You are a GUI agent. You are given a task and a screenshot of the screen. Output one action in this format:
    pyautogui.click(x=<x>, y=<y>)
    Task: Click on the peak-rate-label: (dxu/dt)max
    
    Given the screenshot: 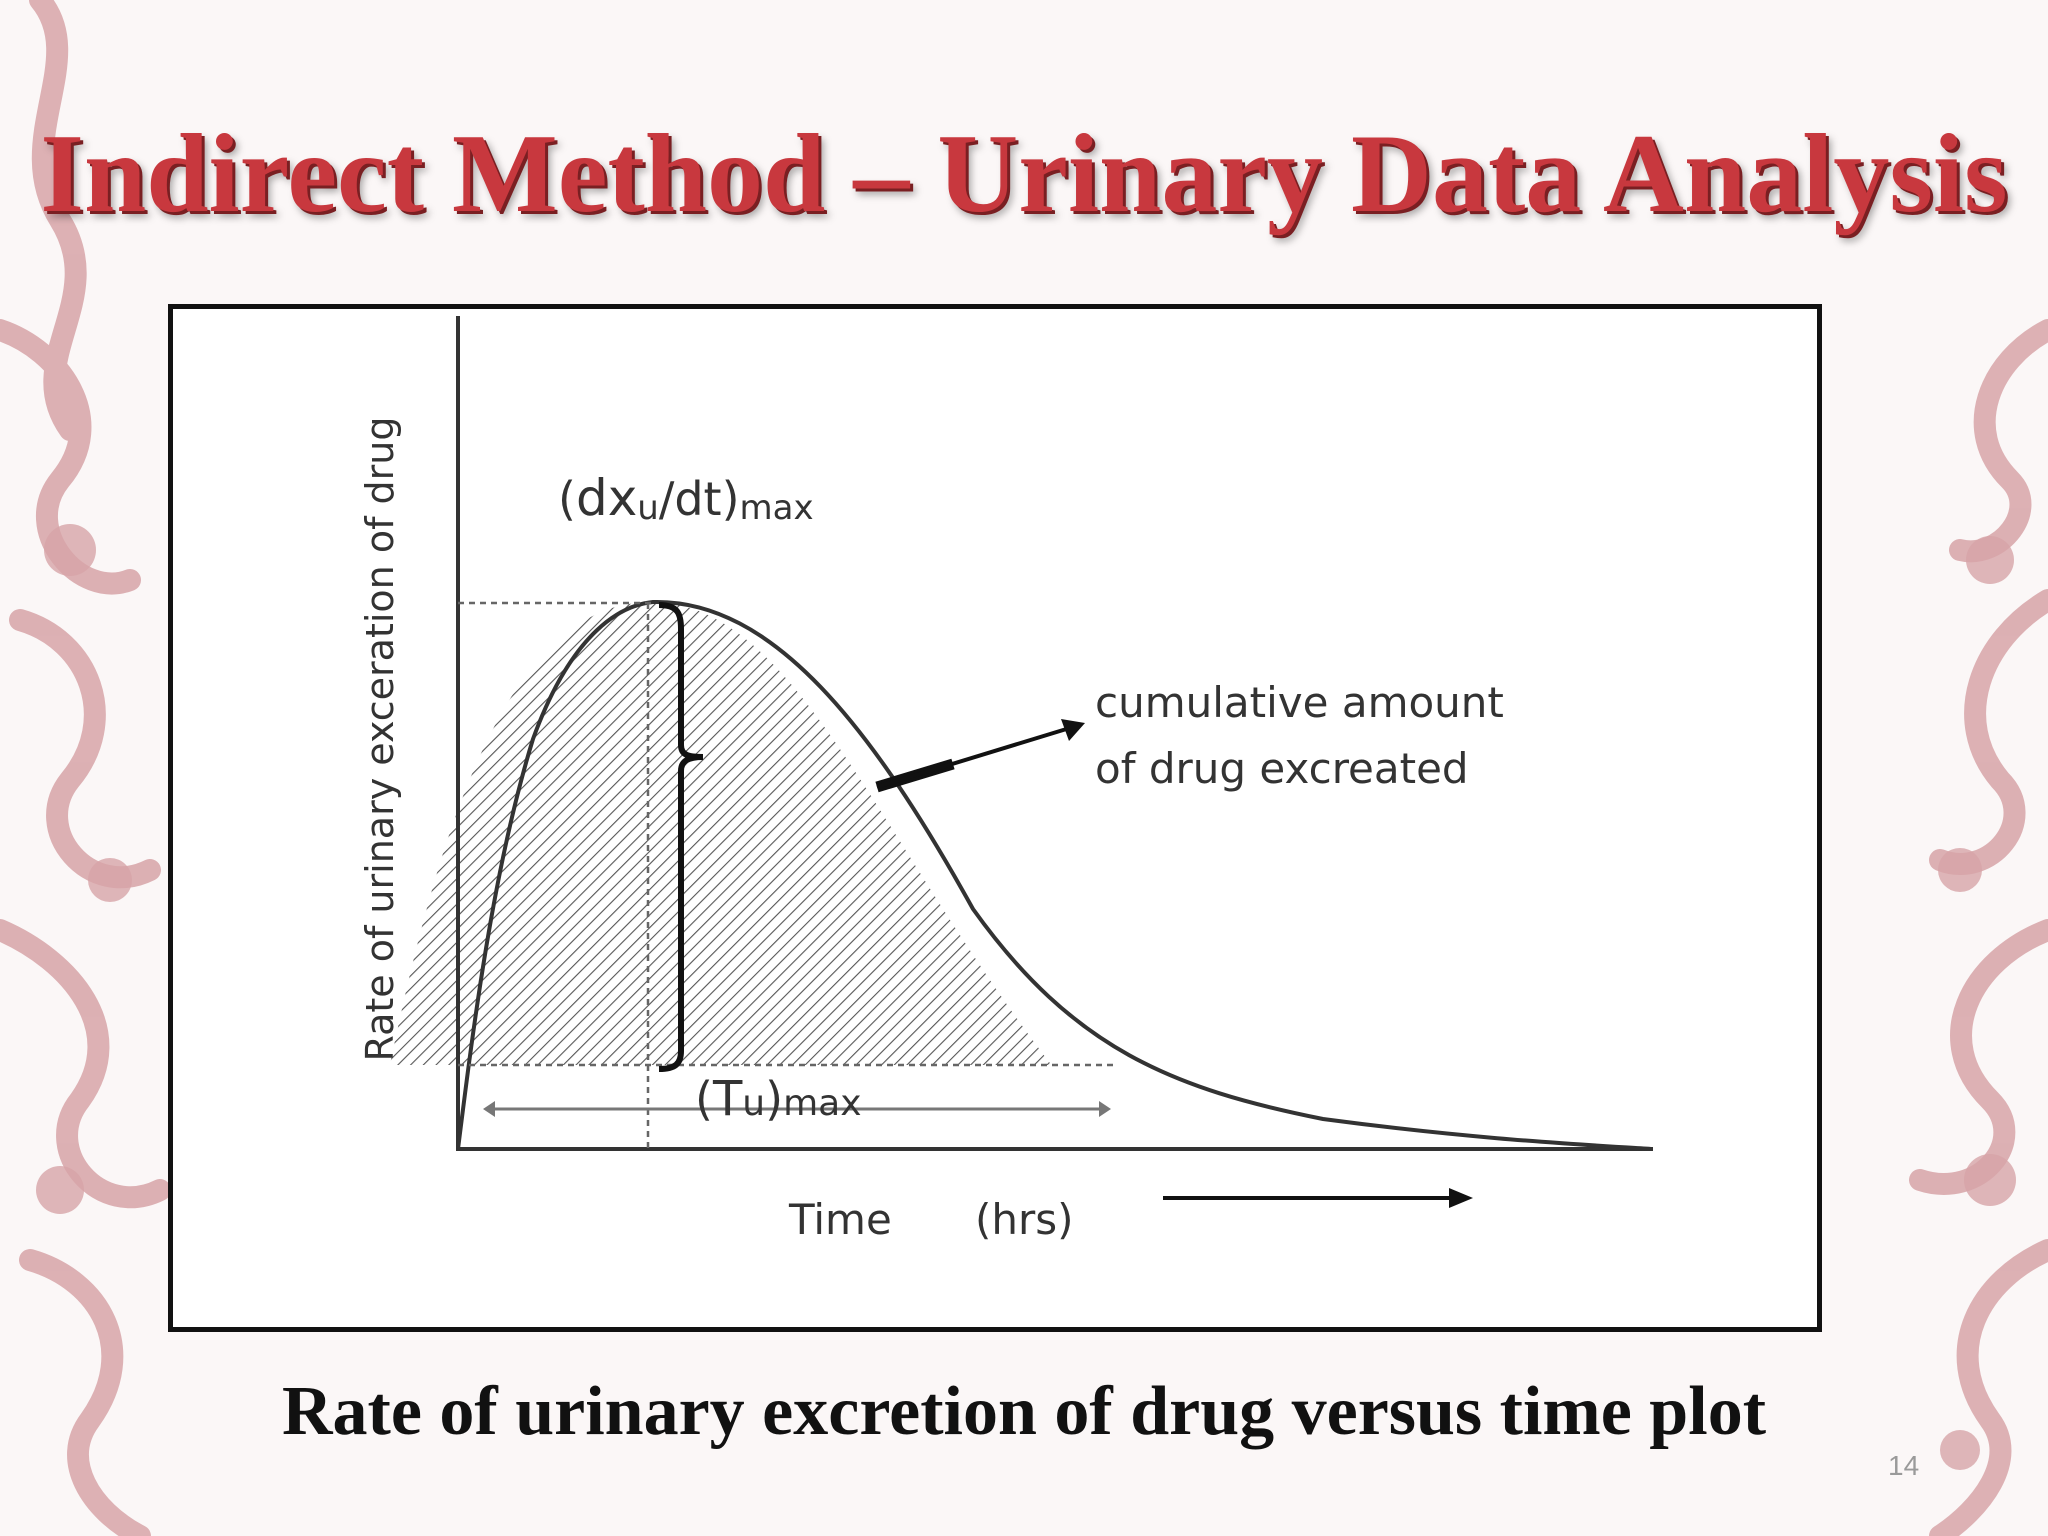 What is the action you would take?
    pyautogui.click(x=686, y=498)
    